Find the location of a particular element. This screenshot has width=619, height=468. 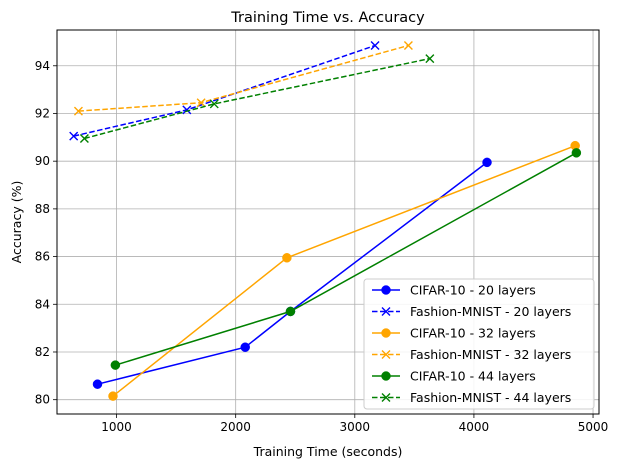

y-tick-label: 86 is located at coordinates (42, 257).